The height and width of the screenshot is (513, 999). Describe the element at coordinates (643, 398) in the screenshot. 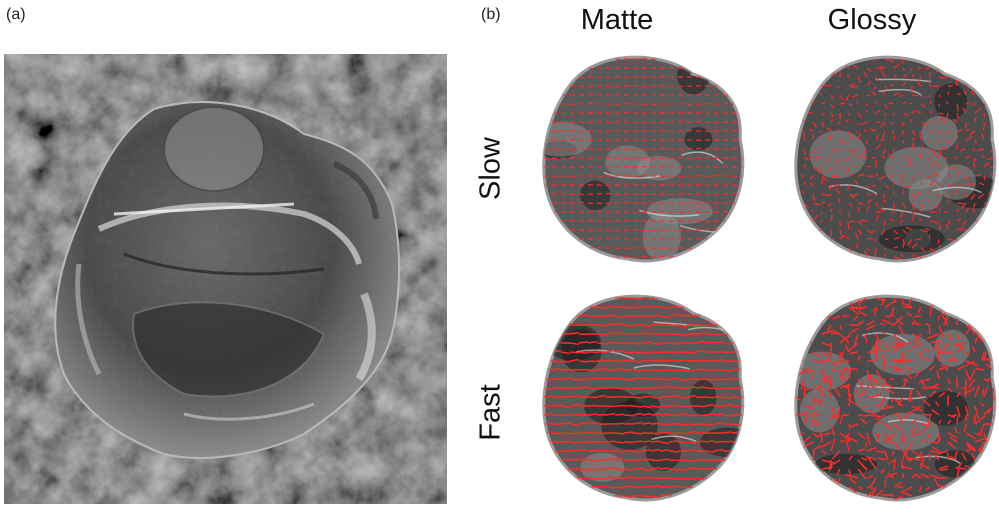

I see `matte-fast-flow-image` at that location.